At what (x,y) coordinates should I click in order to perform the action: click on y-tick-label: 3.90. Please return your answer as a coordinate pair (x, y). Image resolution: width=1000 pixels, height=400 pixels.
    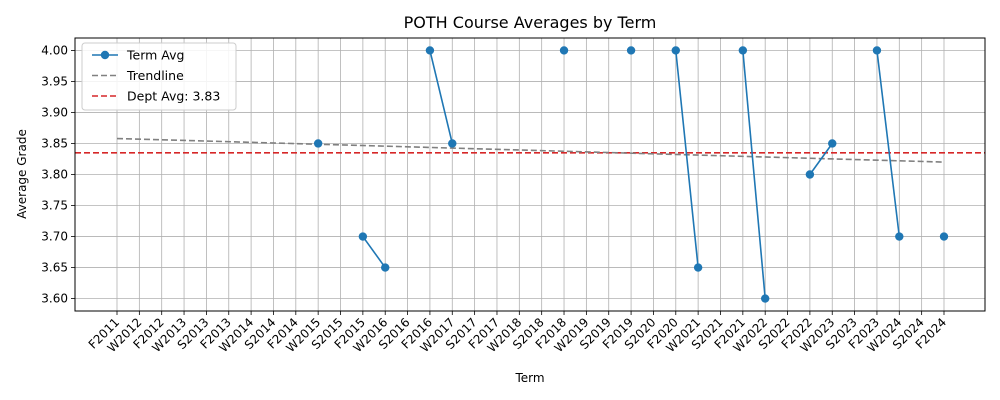
    Looking at the image, I should click on (54, 112).